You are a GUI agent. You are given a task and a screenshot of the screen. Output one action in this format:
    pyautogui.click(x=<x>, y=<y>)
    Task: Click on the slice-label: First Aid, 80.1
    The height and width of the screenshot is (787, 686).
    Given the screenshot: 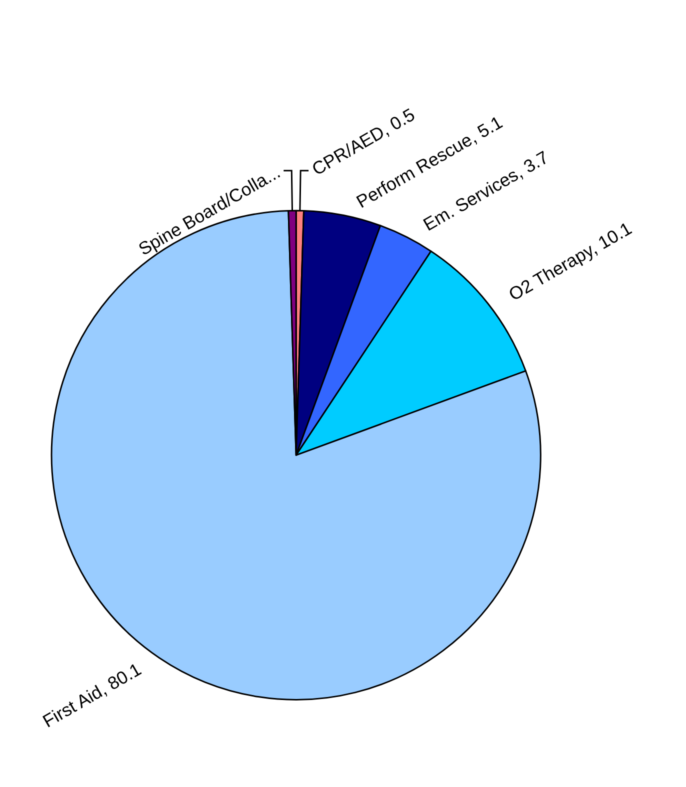 What is the action you would take?
    pyautogui.click(x=92, y=695)
    